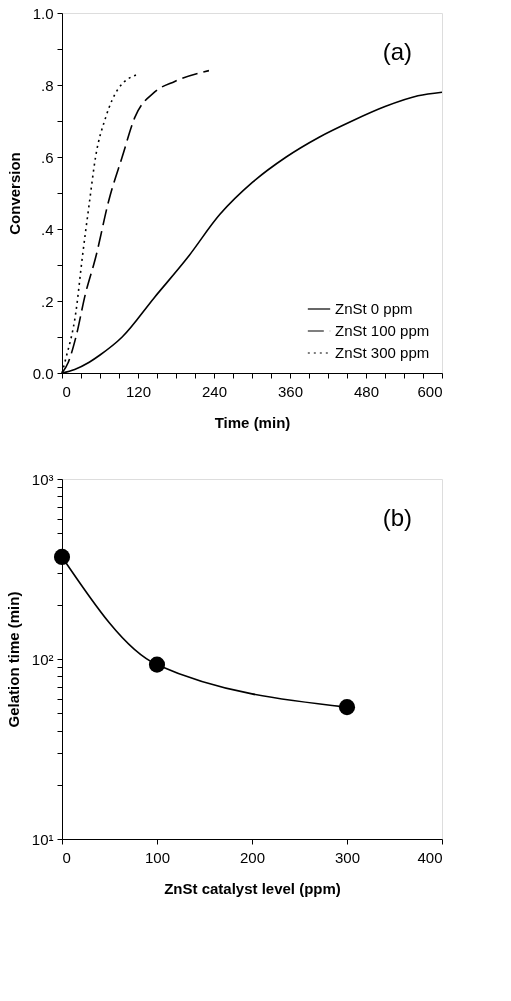 This screenshot has height=1001, width=511. What do you see at coordinates (252, 857) in the screenshot?
I see `x-tick-label: 200` at bounding box center [252, 857].